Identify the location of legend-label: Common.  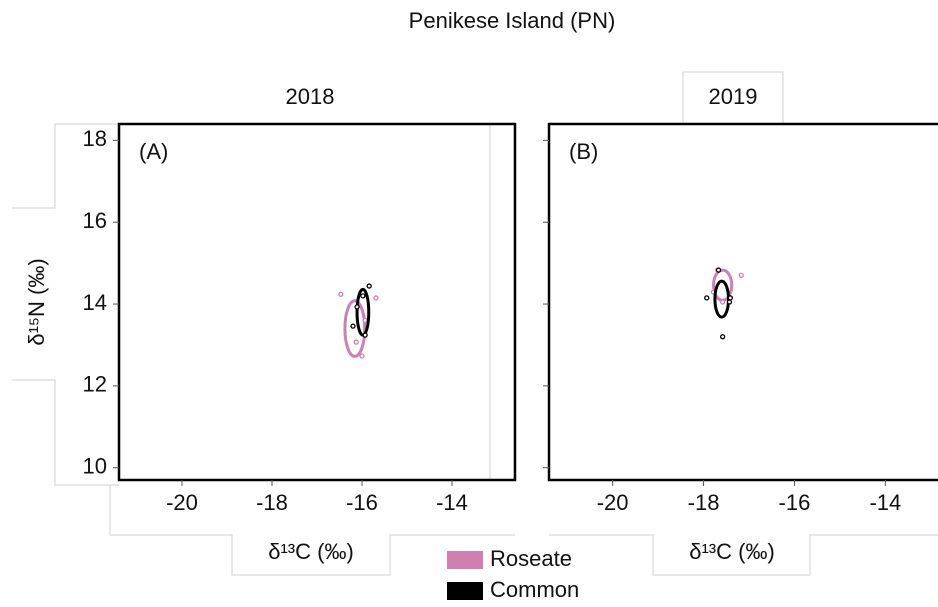
(534, 589).